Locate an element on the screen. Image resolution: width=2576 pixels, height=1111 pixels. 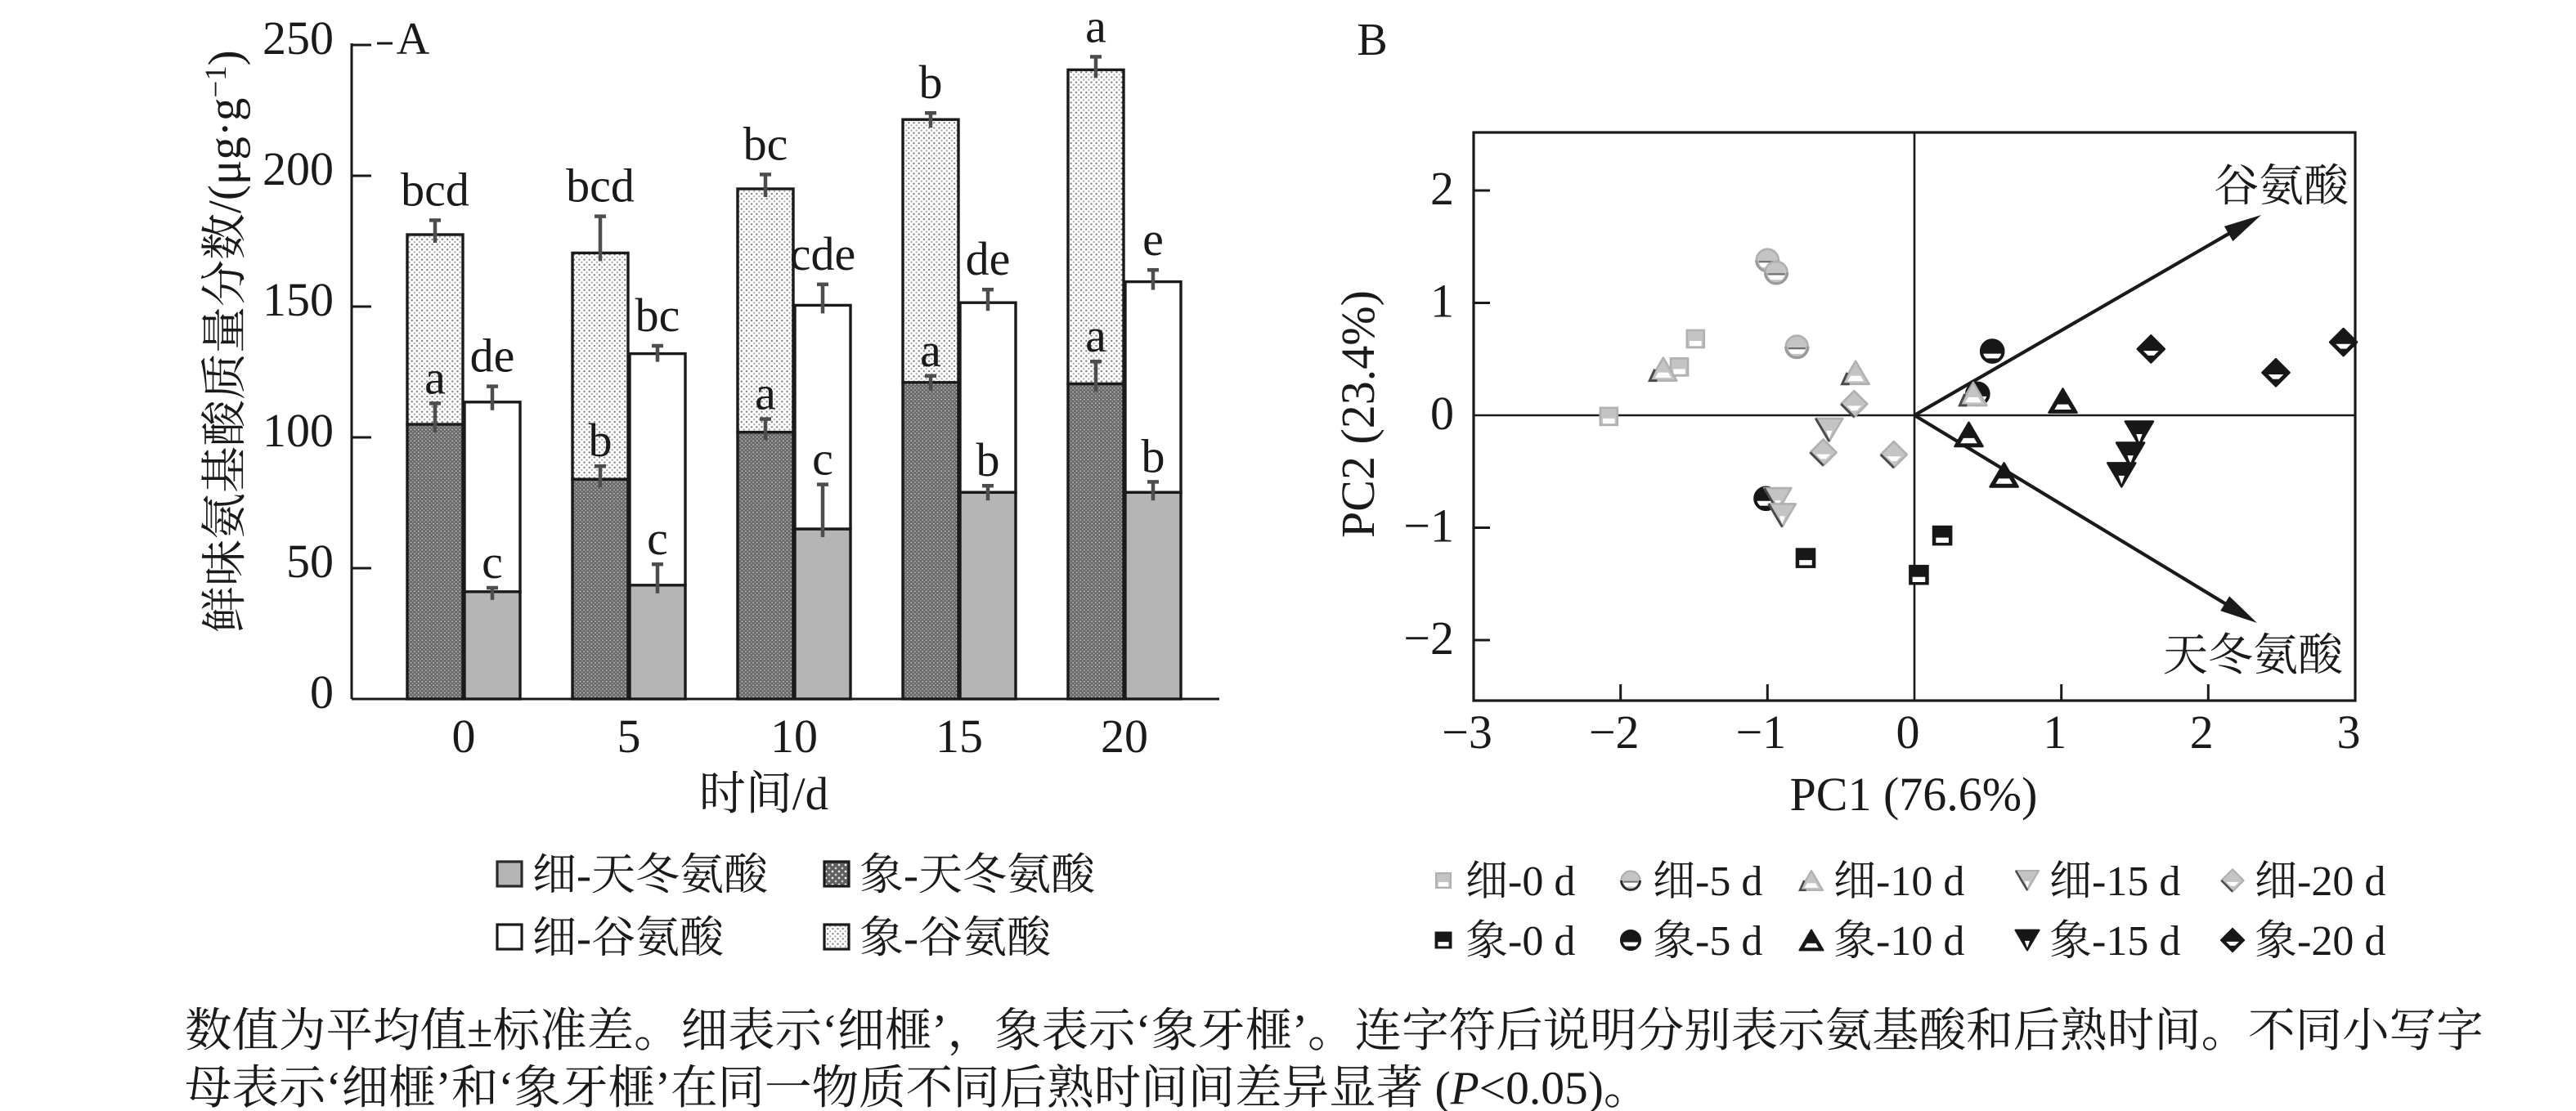
svg-text: 100 is located at coordinates (298, 430).